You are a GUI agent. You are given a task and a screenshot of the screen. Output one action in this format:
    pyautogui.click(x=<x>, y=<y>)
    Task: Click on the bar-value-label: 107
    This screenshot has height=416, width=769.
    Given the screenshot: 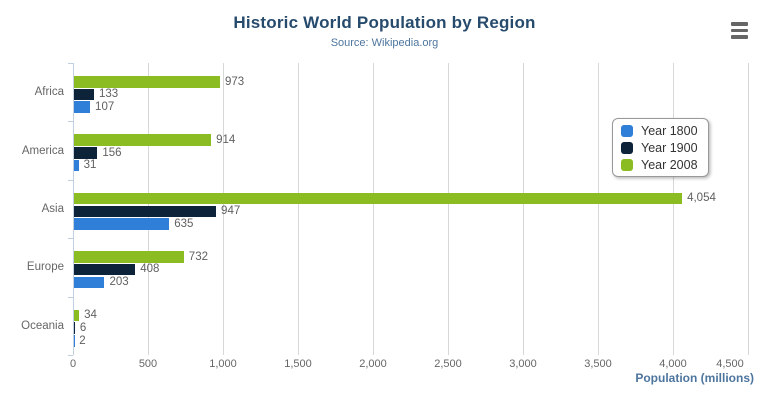 What is the action you would take?
    pyautogui.click(x=105, y=106)
    